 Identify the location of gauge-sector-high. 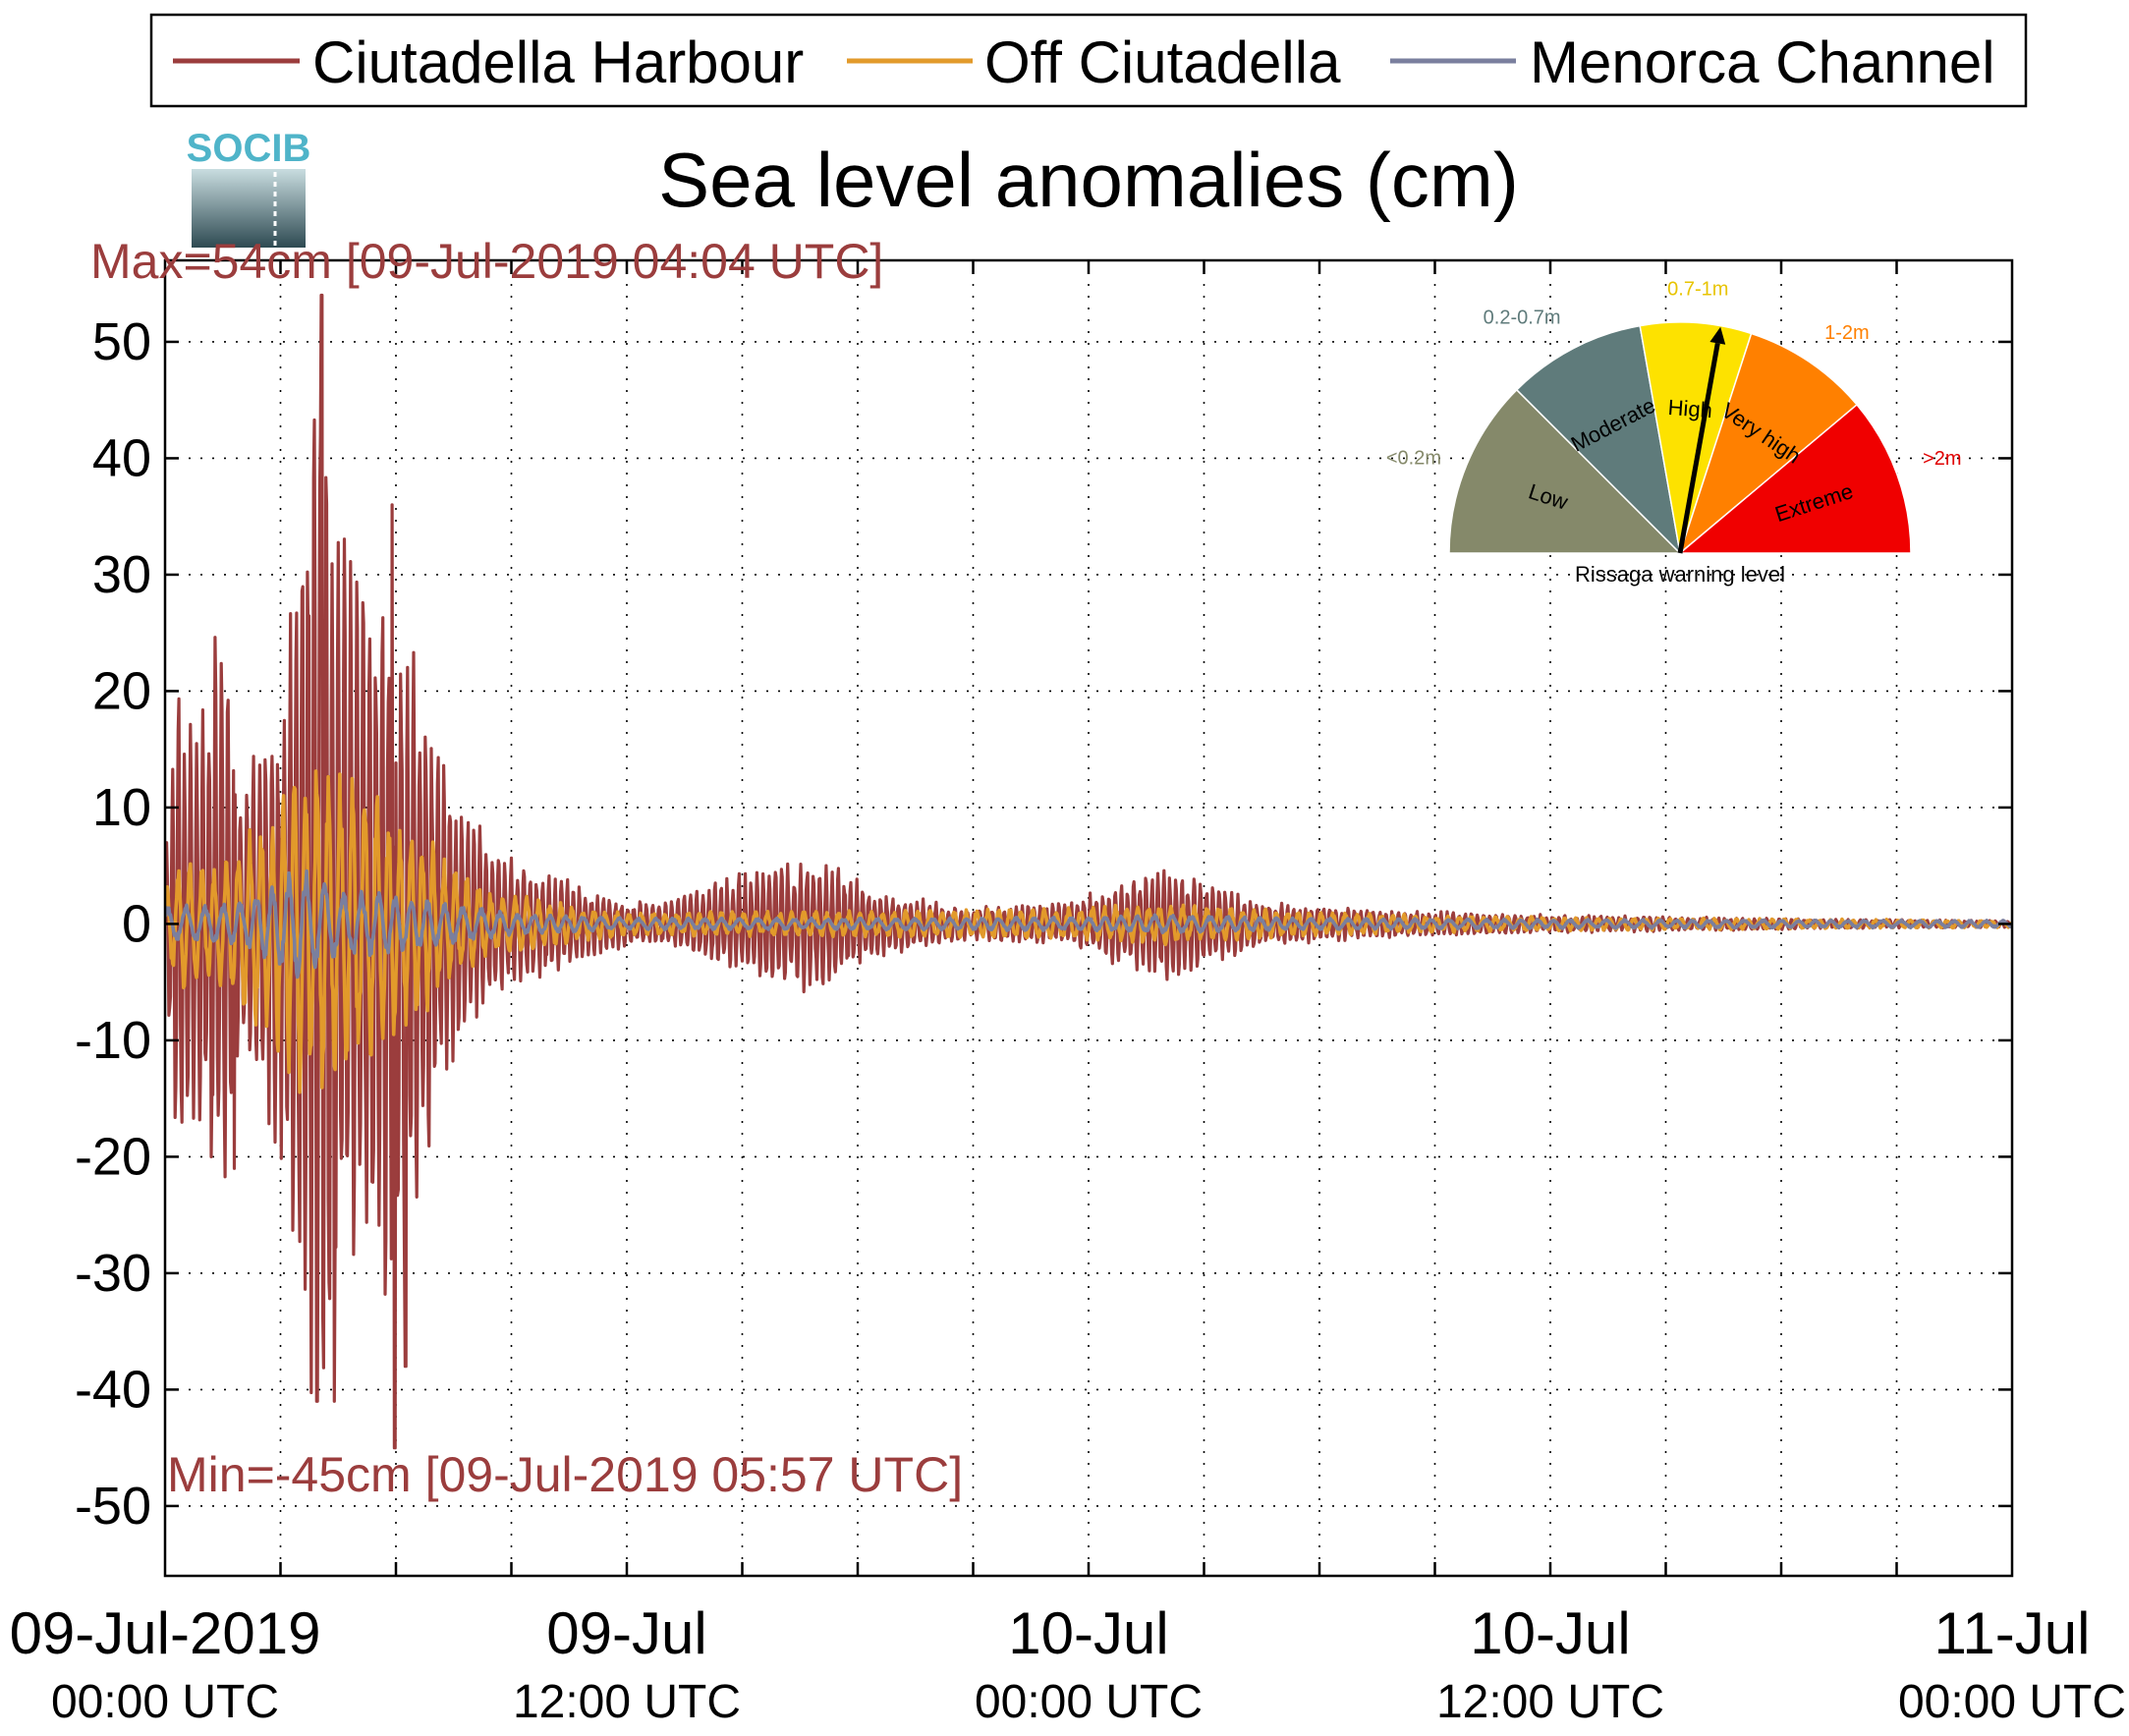
(1696, 437).